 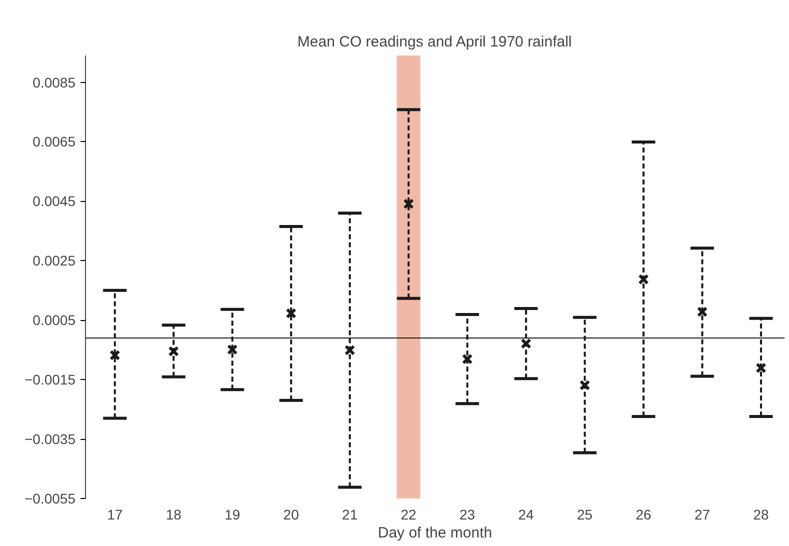 I want to click on x-tick-label: 18, so click(x=174, y=514).